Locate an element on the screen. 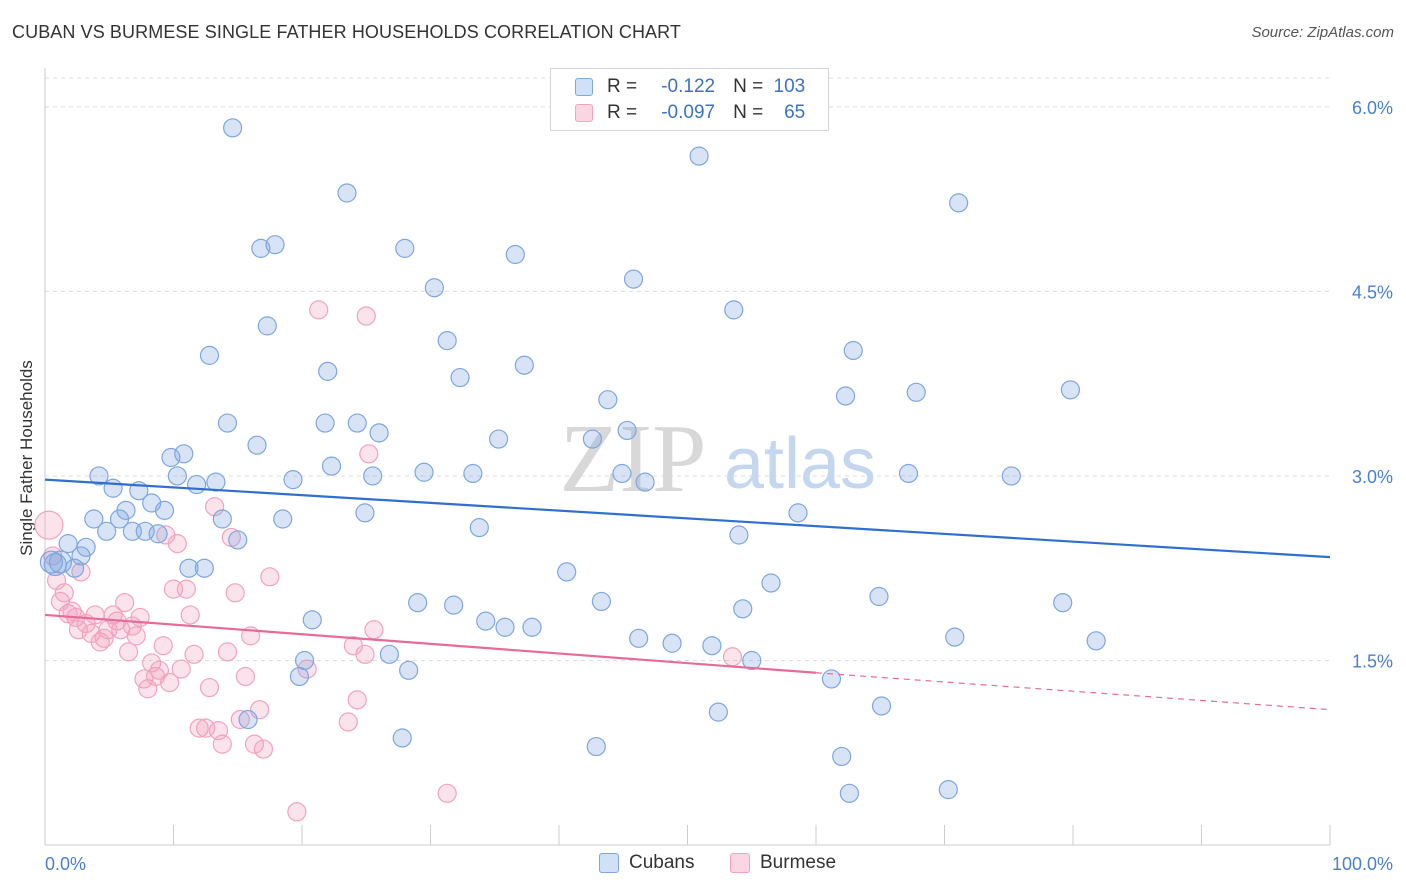 The height and width of the screenshot is (892, 1406). r-label: R = is located at coordinates (622, 86).